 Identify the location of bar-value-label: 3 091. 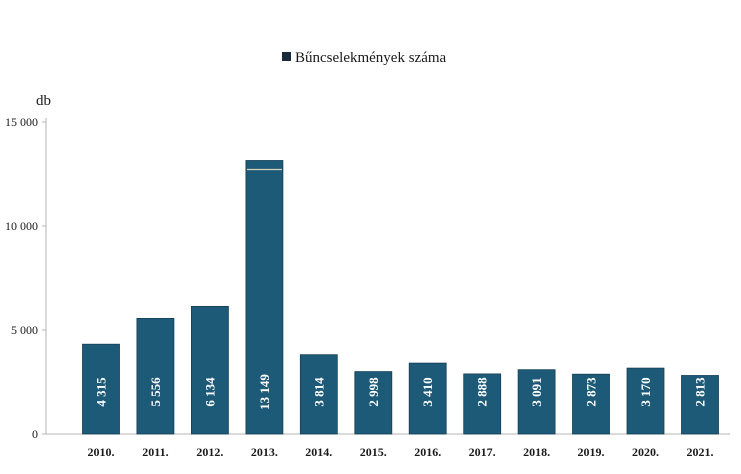
(536, 391).